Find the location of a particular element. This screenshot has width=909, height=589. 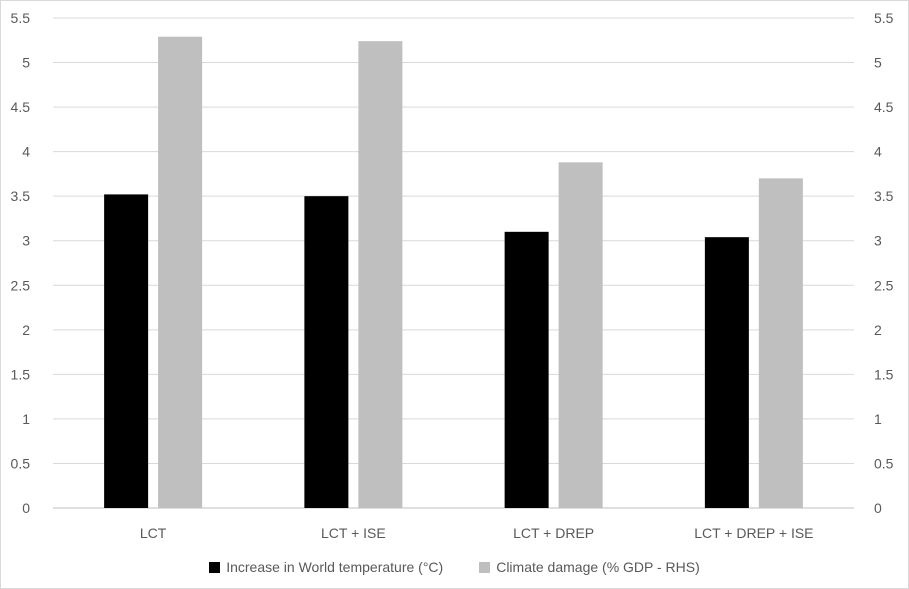

y-left-tick-label: 3 is located at coordinates (26, 241).